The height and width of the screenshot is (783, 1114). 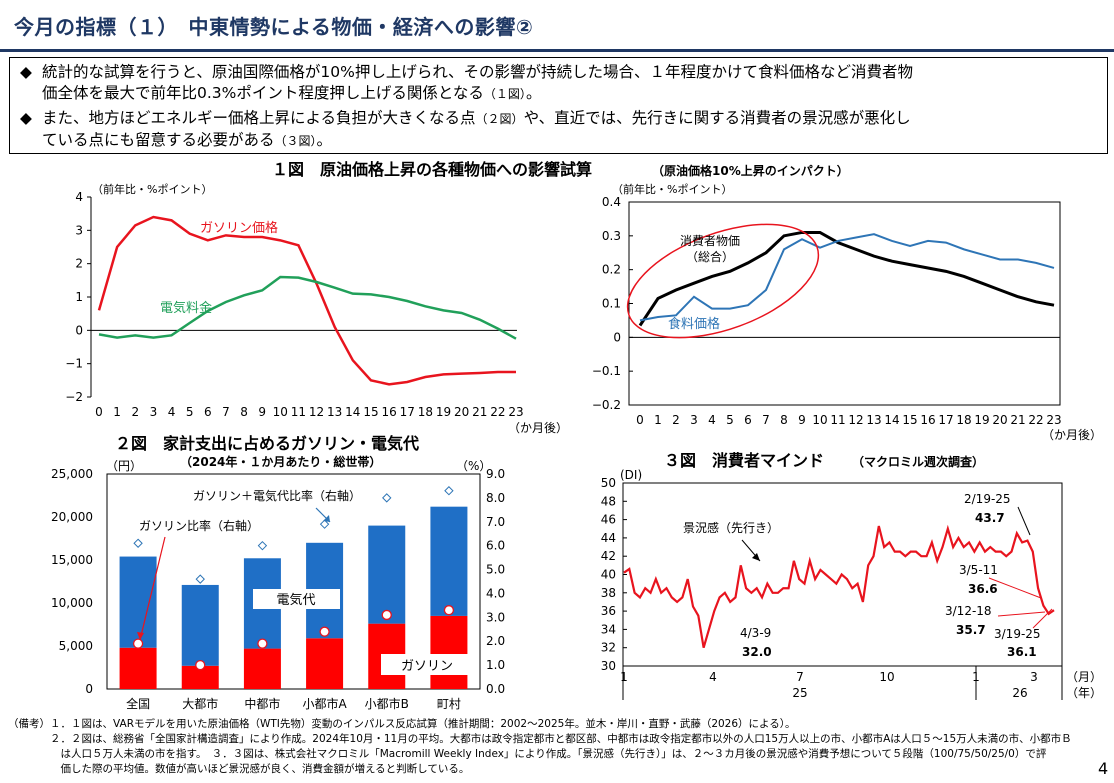 I want to click on fig1-right-x-tick-label: 5, so click(x=730, y=420).